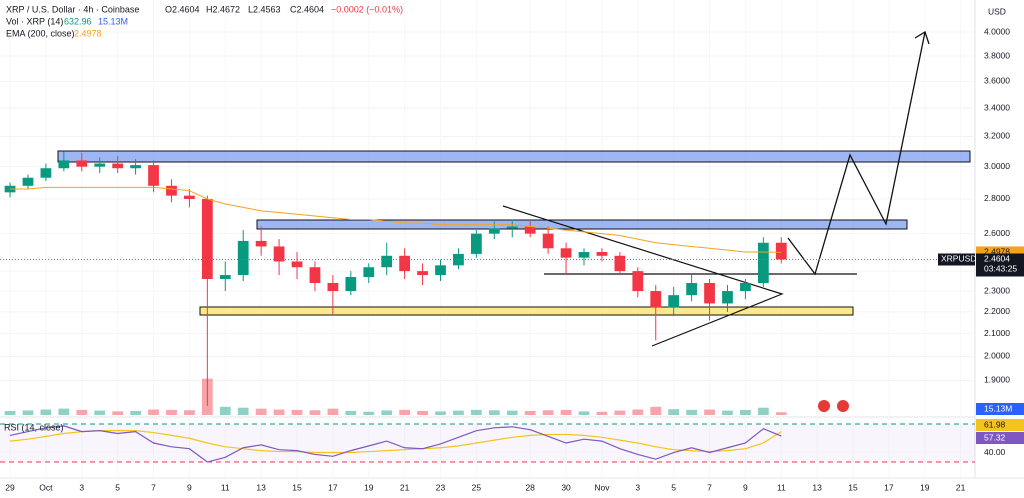 The width and height of the screenshot is (1024, 498). Describe the element at coordinates (182, 9) in the screenshot. I see `ohlc-open: O2.4604` at that location.